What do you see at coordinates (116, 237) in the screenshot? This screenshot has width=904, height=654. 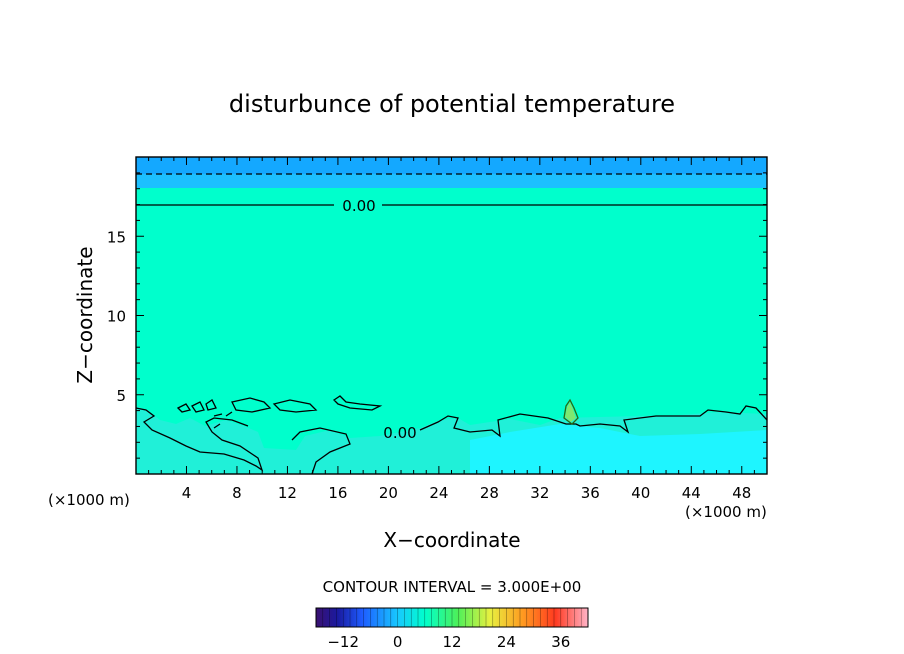 I see `y-tick-label: 15` at bounding box center [116, 237].